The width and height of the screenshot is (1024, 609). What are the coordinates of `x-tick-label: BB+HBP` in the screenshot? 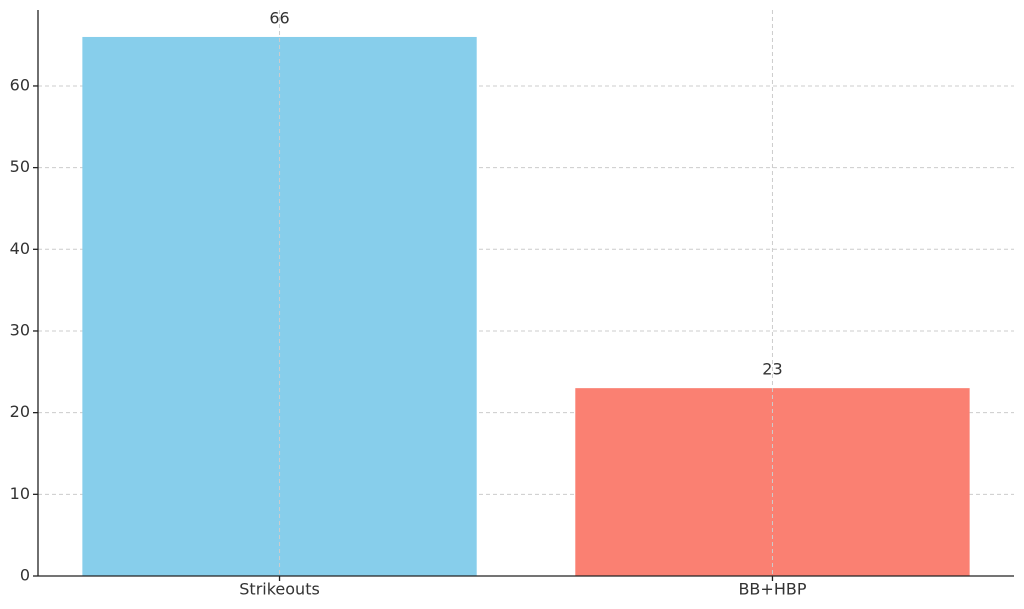 It's located at (772, 589).